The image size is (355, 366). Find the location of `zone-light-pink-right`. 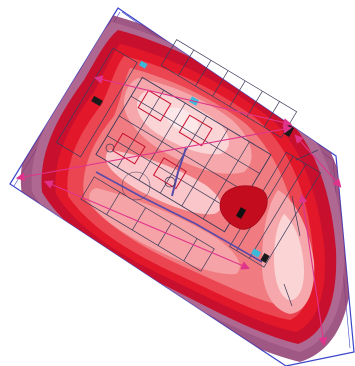

zone-light-pink-right is located at coordinates (289, 257).